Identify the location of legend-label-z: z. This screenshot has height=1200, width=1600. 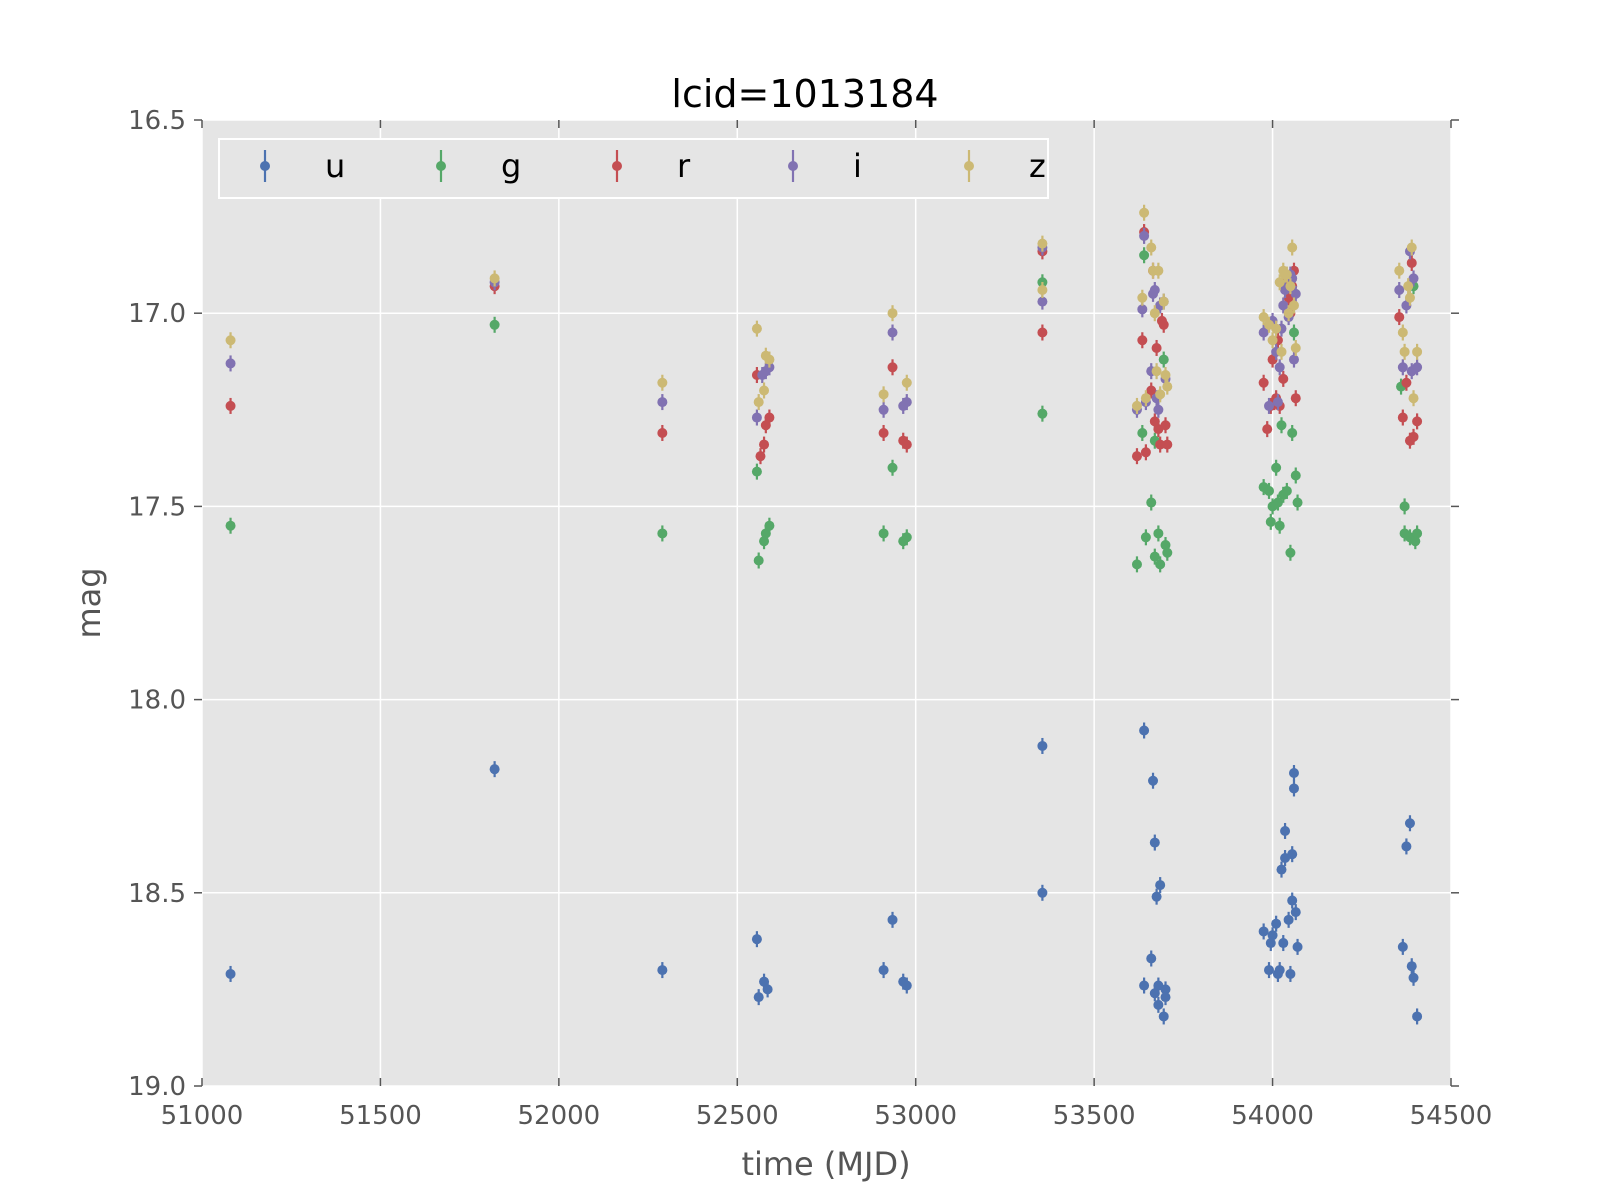
(1037, 166).